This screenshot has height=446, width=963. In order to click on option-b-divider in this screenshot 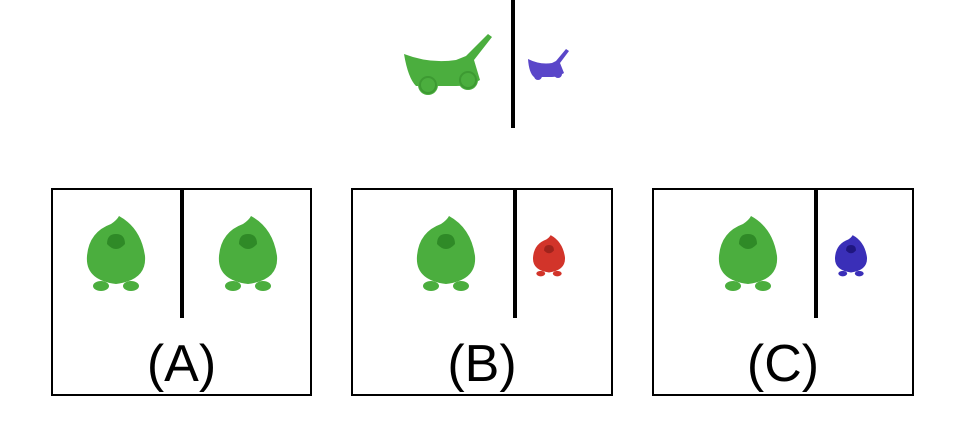, I will do `click(515, 254)`.